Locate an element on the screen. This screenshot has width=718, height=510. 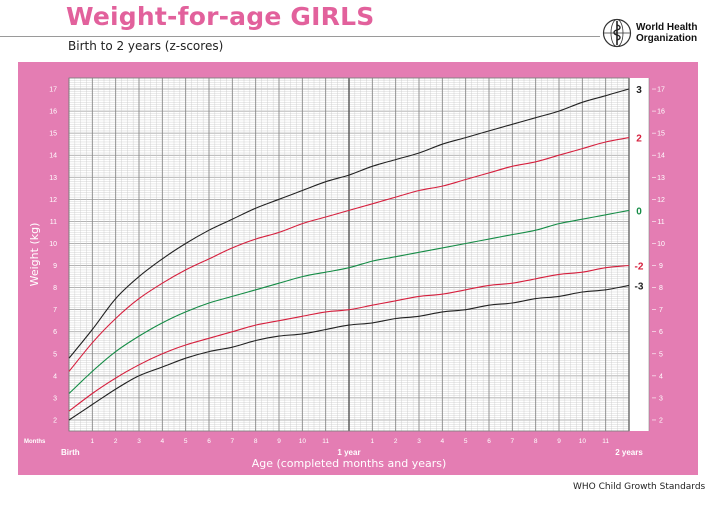
y-tick-label-left: 8 is located at coordinates (55, 288).